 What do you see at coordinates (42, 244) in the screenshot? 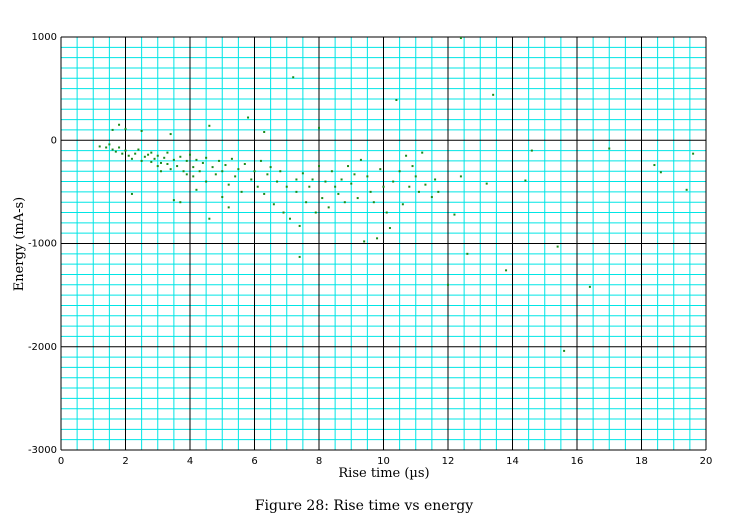
I see `y-tick-label: -1000` at bounding box center [42, 244].